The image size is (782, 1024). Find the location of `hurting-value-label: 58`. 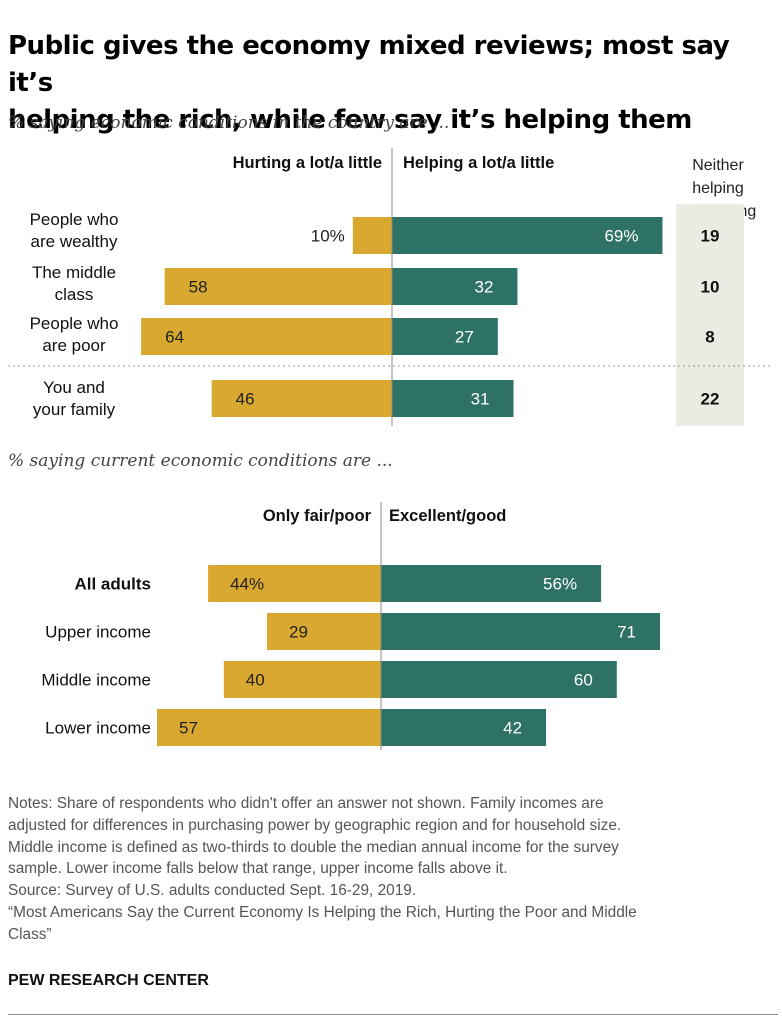

hurting-value-label: 58 is located at coordinates (198, 287).